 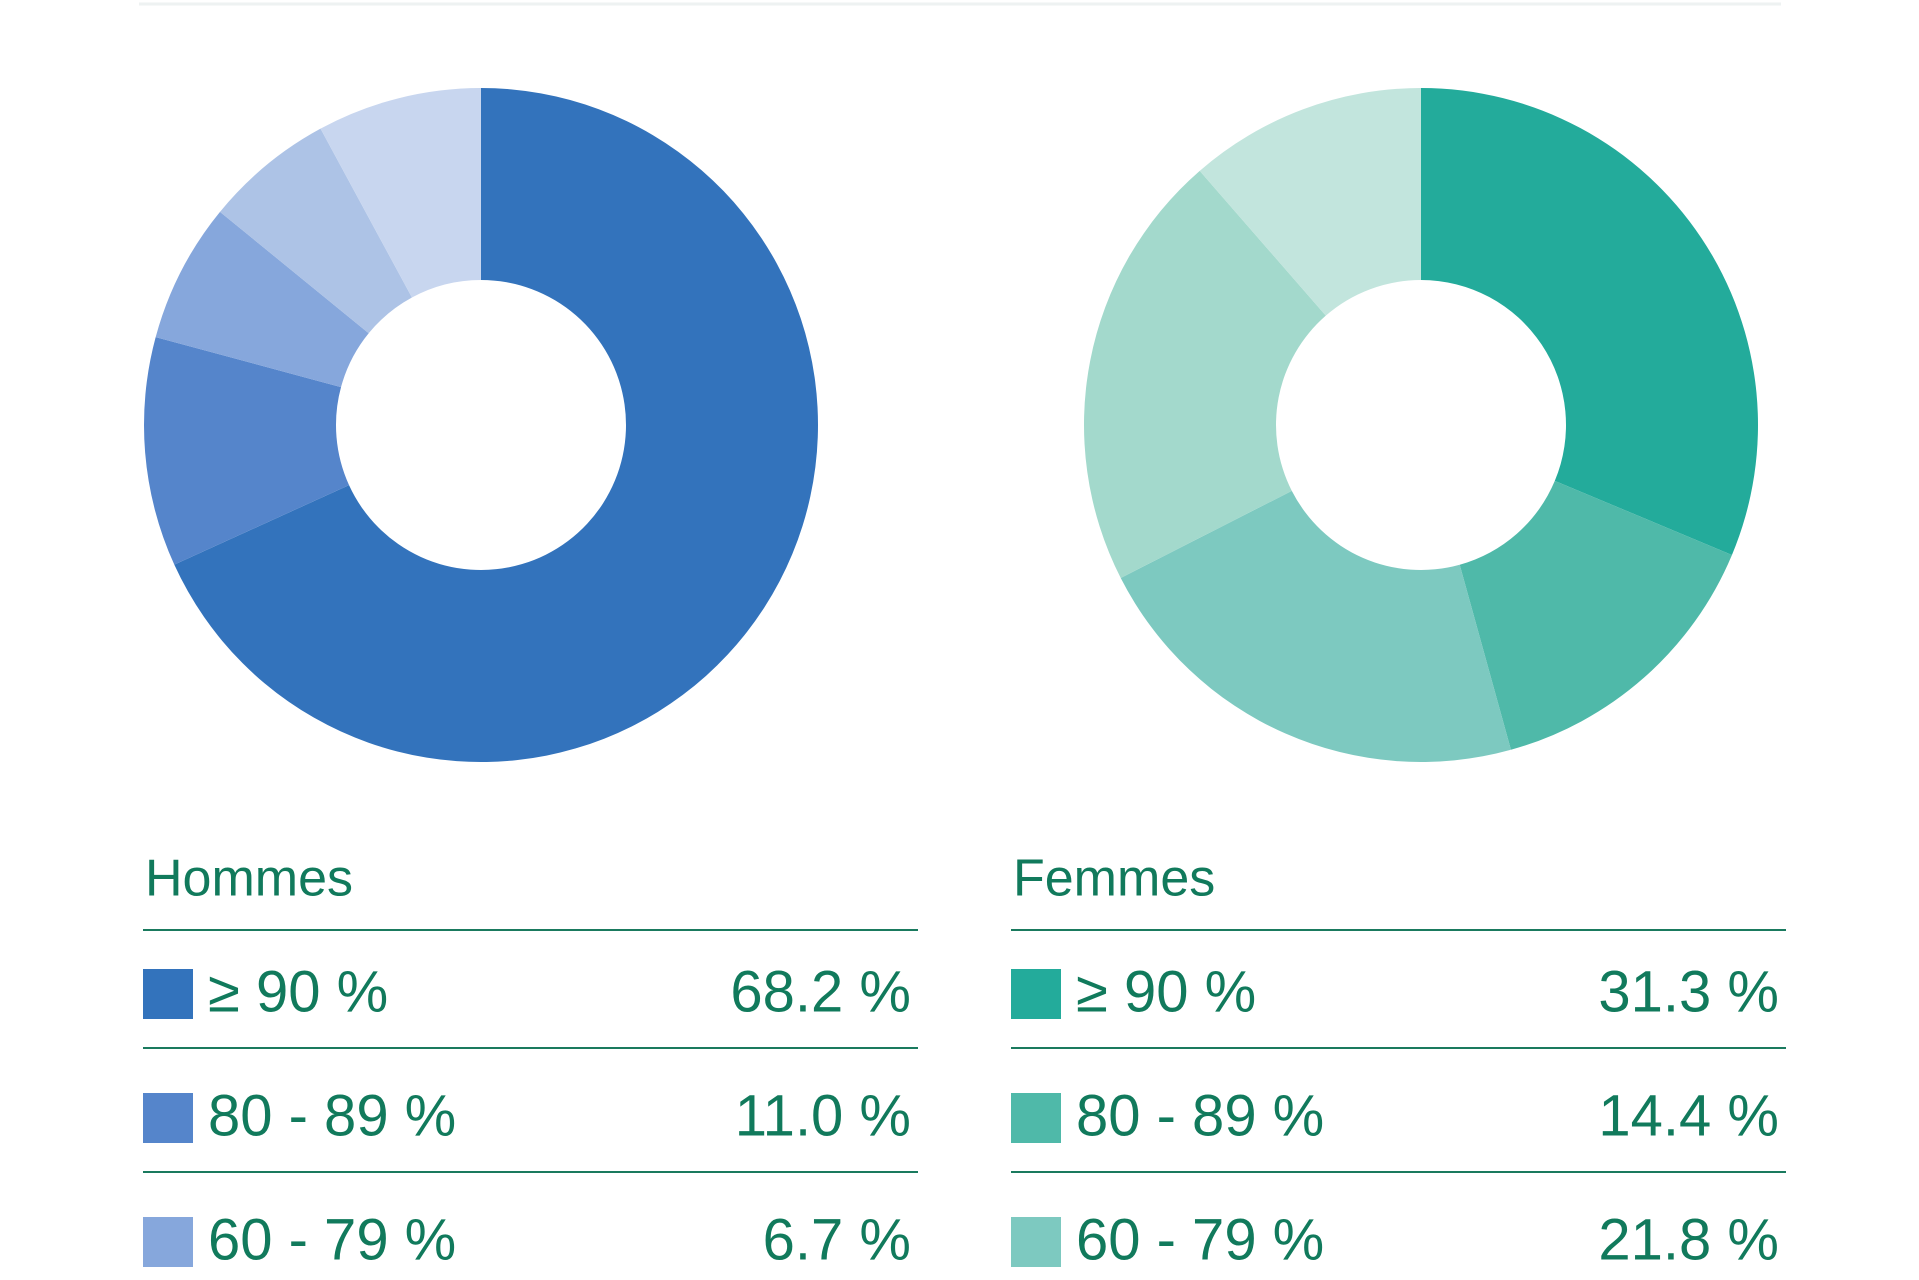 I want to click on legend-value: 11.0 %, so click(x=823, y=1115).